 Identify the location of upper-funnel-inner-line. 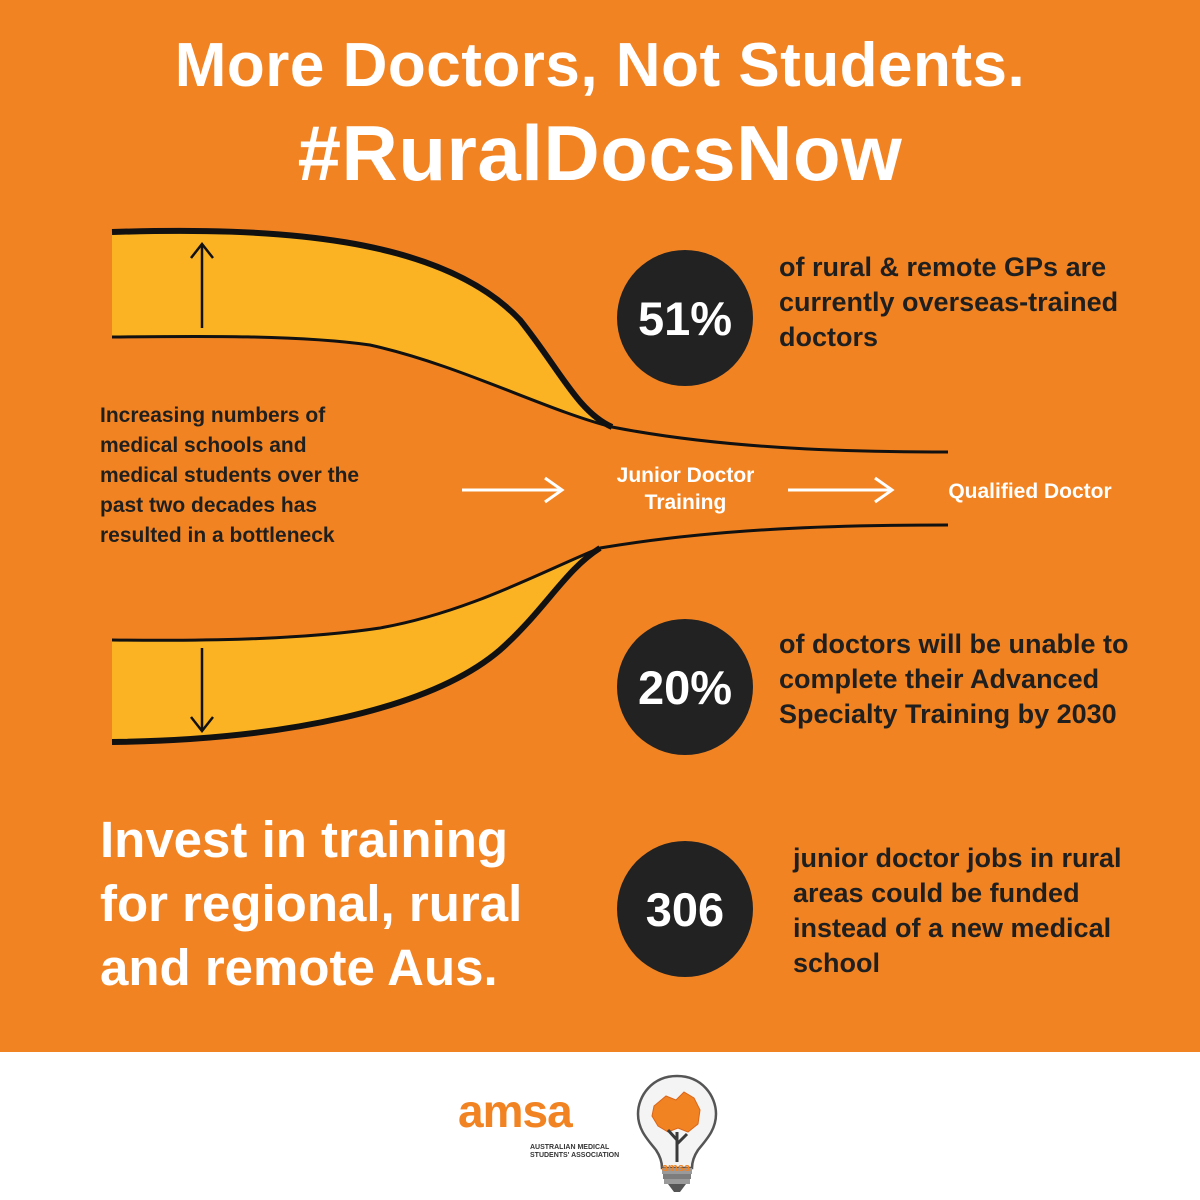
(530, 394).